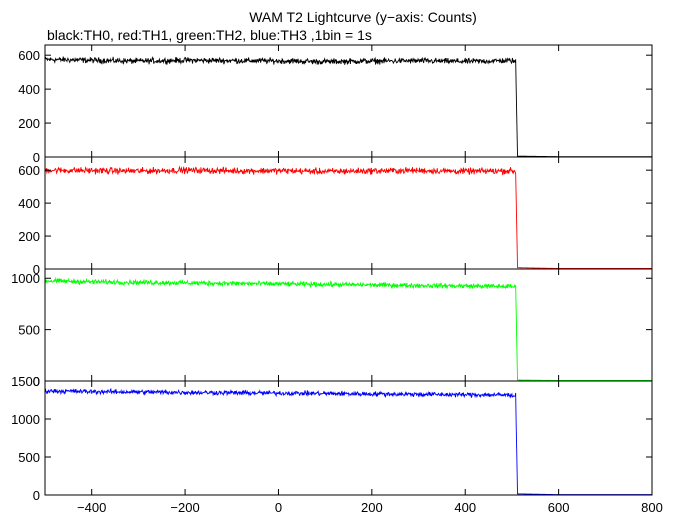 The height and width of the screenshot is (515, 674). Describe the element at coordinates (363, 17) in the screenshot. I see `chart-title: WAM T2 Lightcurve (y−axis: Counts)` at that location.